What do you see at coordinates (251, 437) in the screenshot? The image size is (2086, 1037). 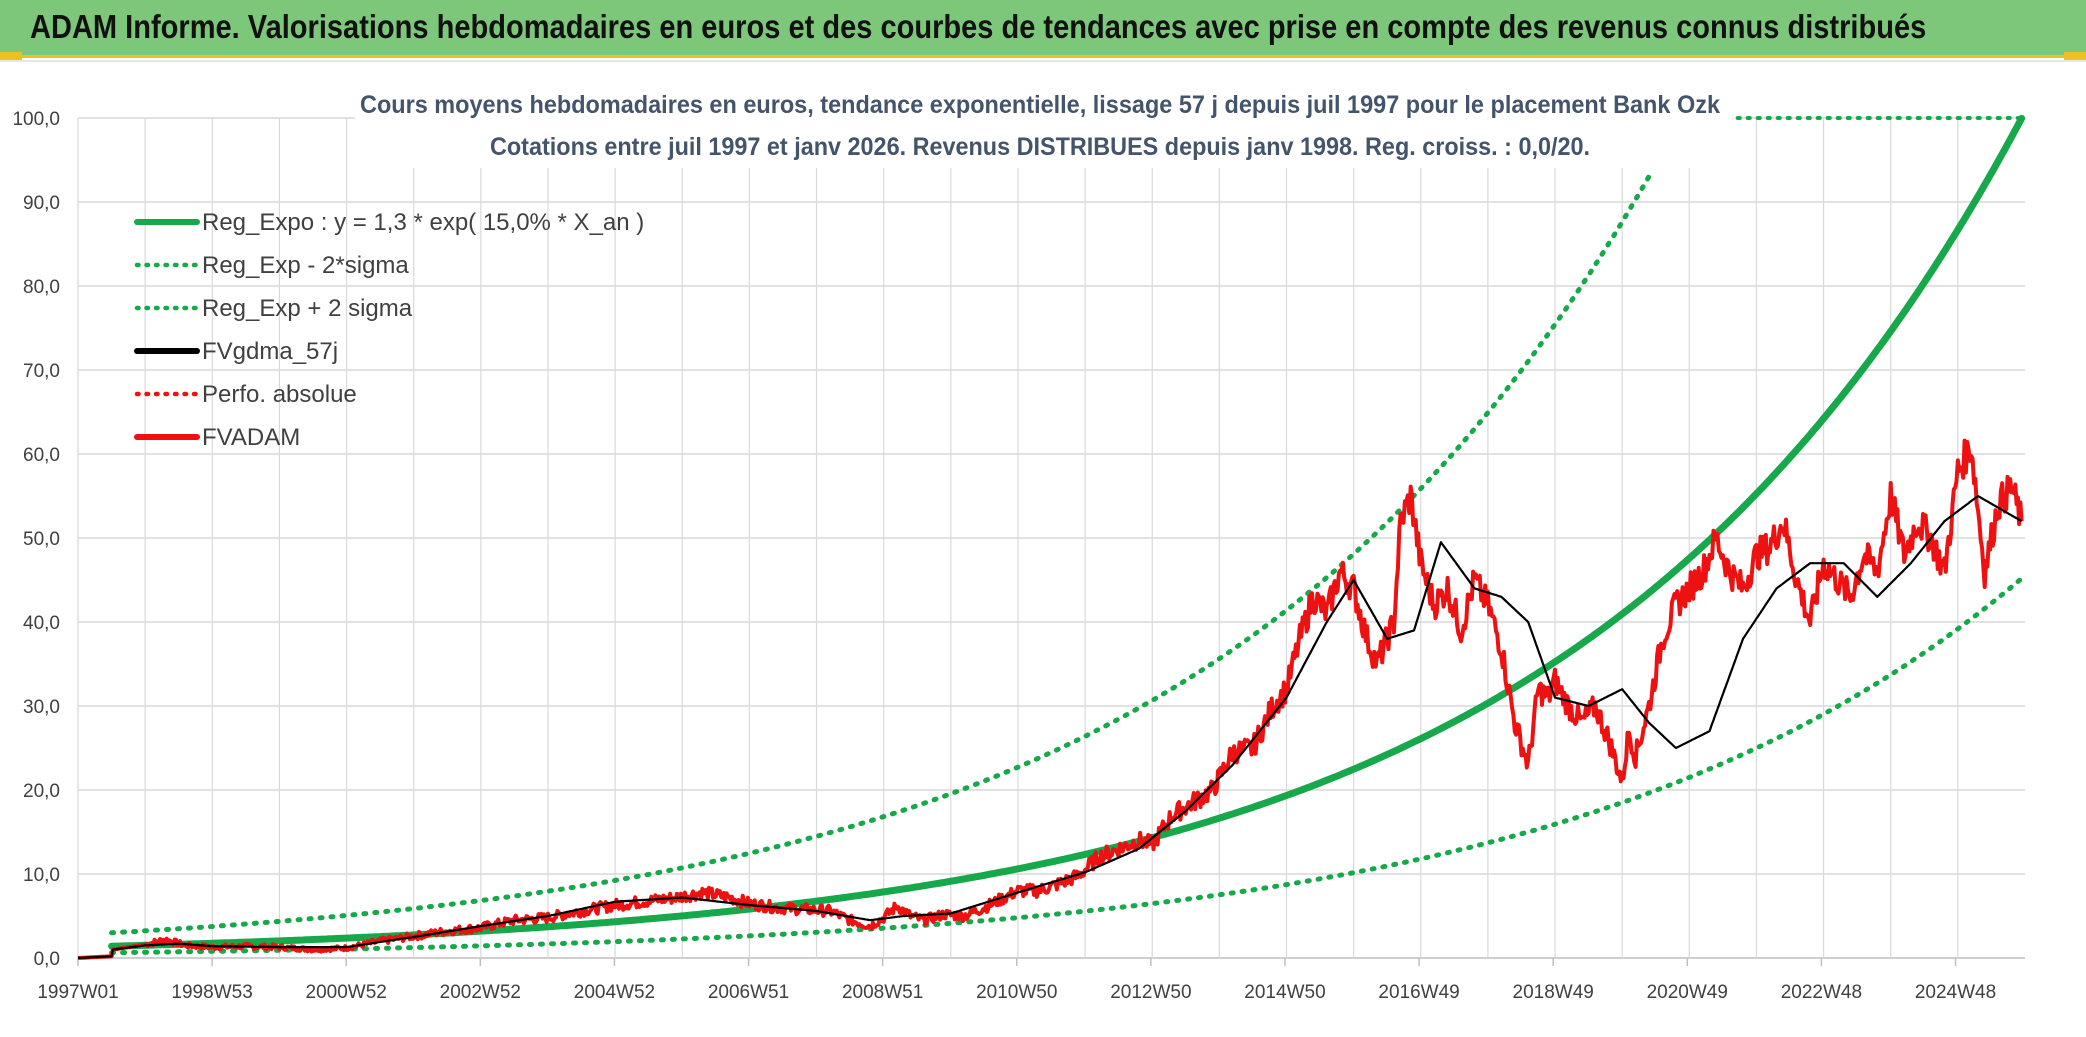 I see `legend-label: FVADAM` at bounding box center [251, 437].